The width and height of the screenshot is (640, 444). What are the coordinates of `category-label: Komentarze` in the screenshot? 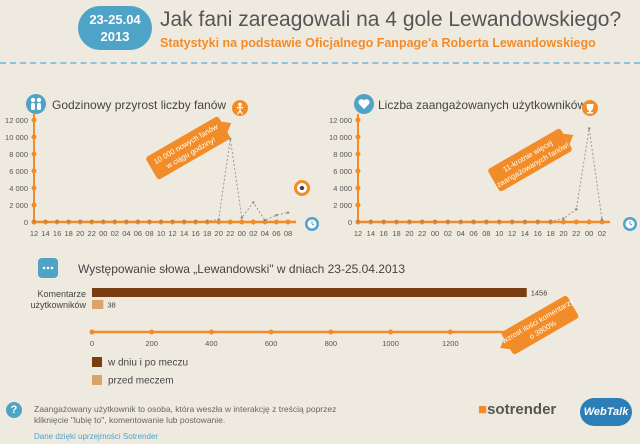 It's located at (61, 294).